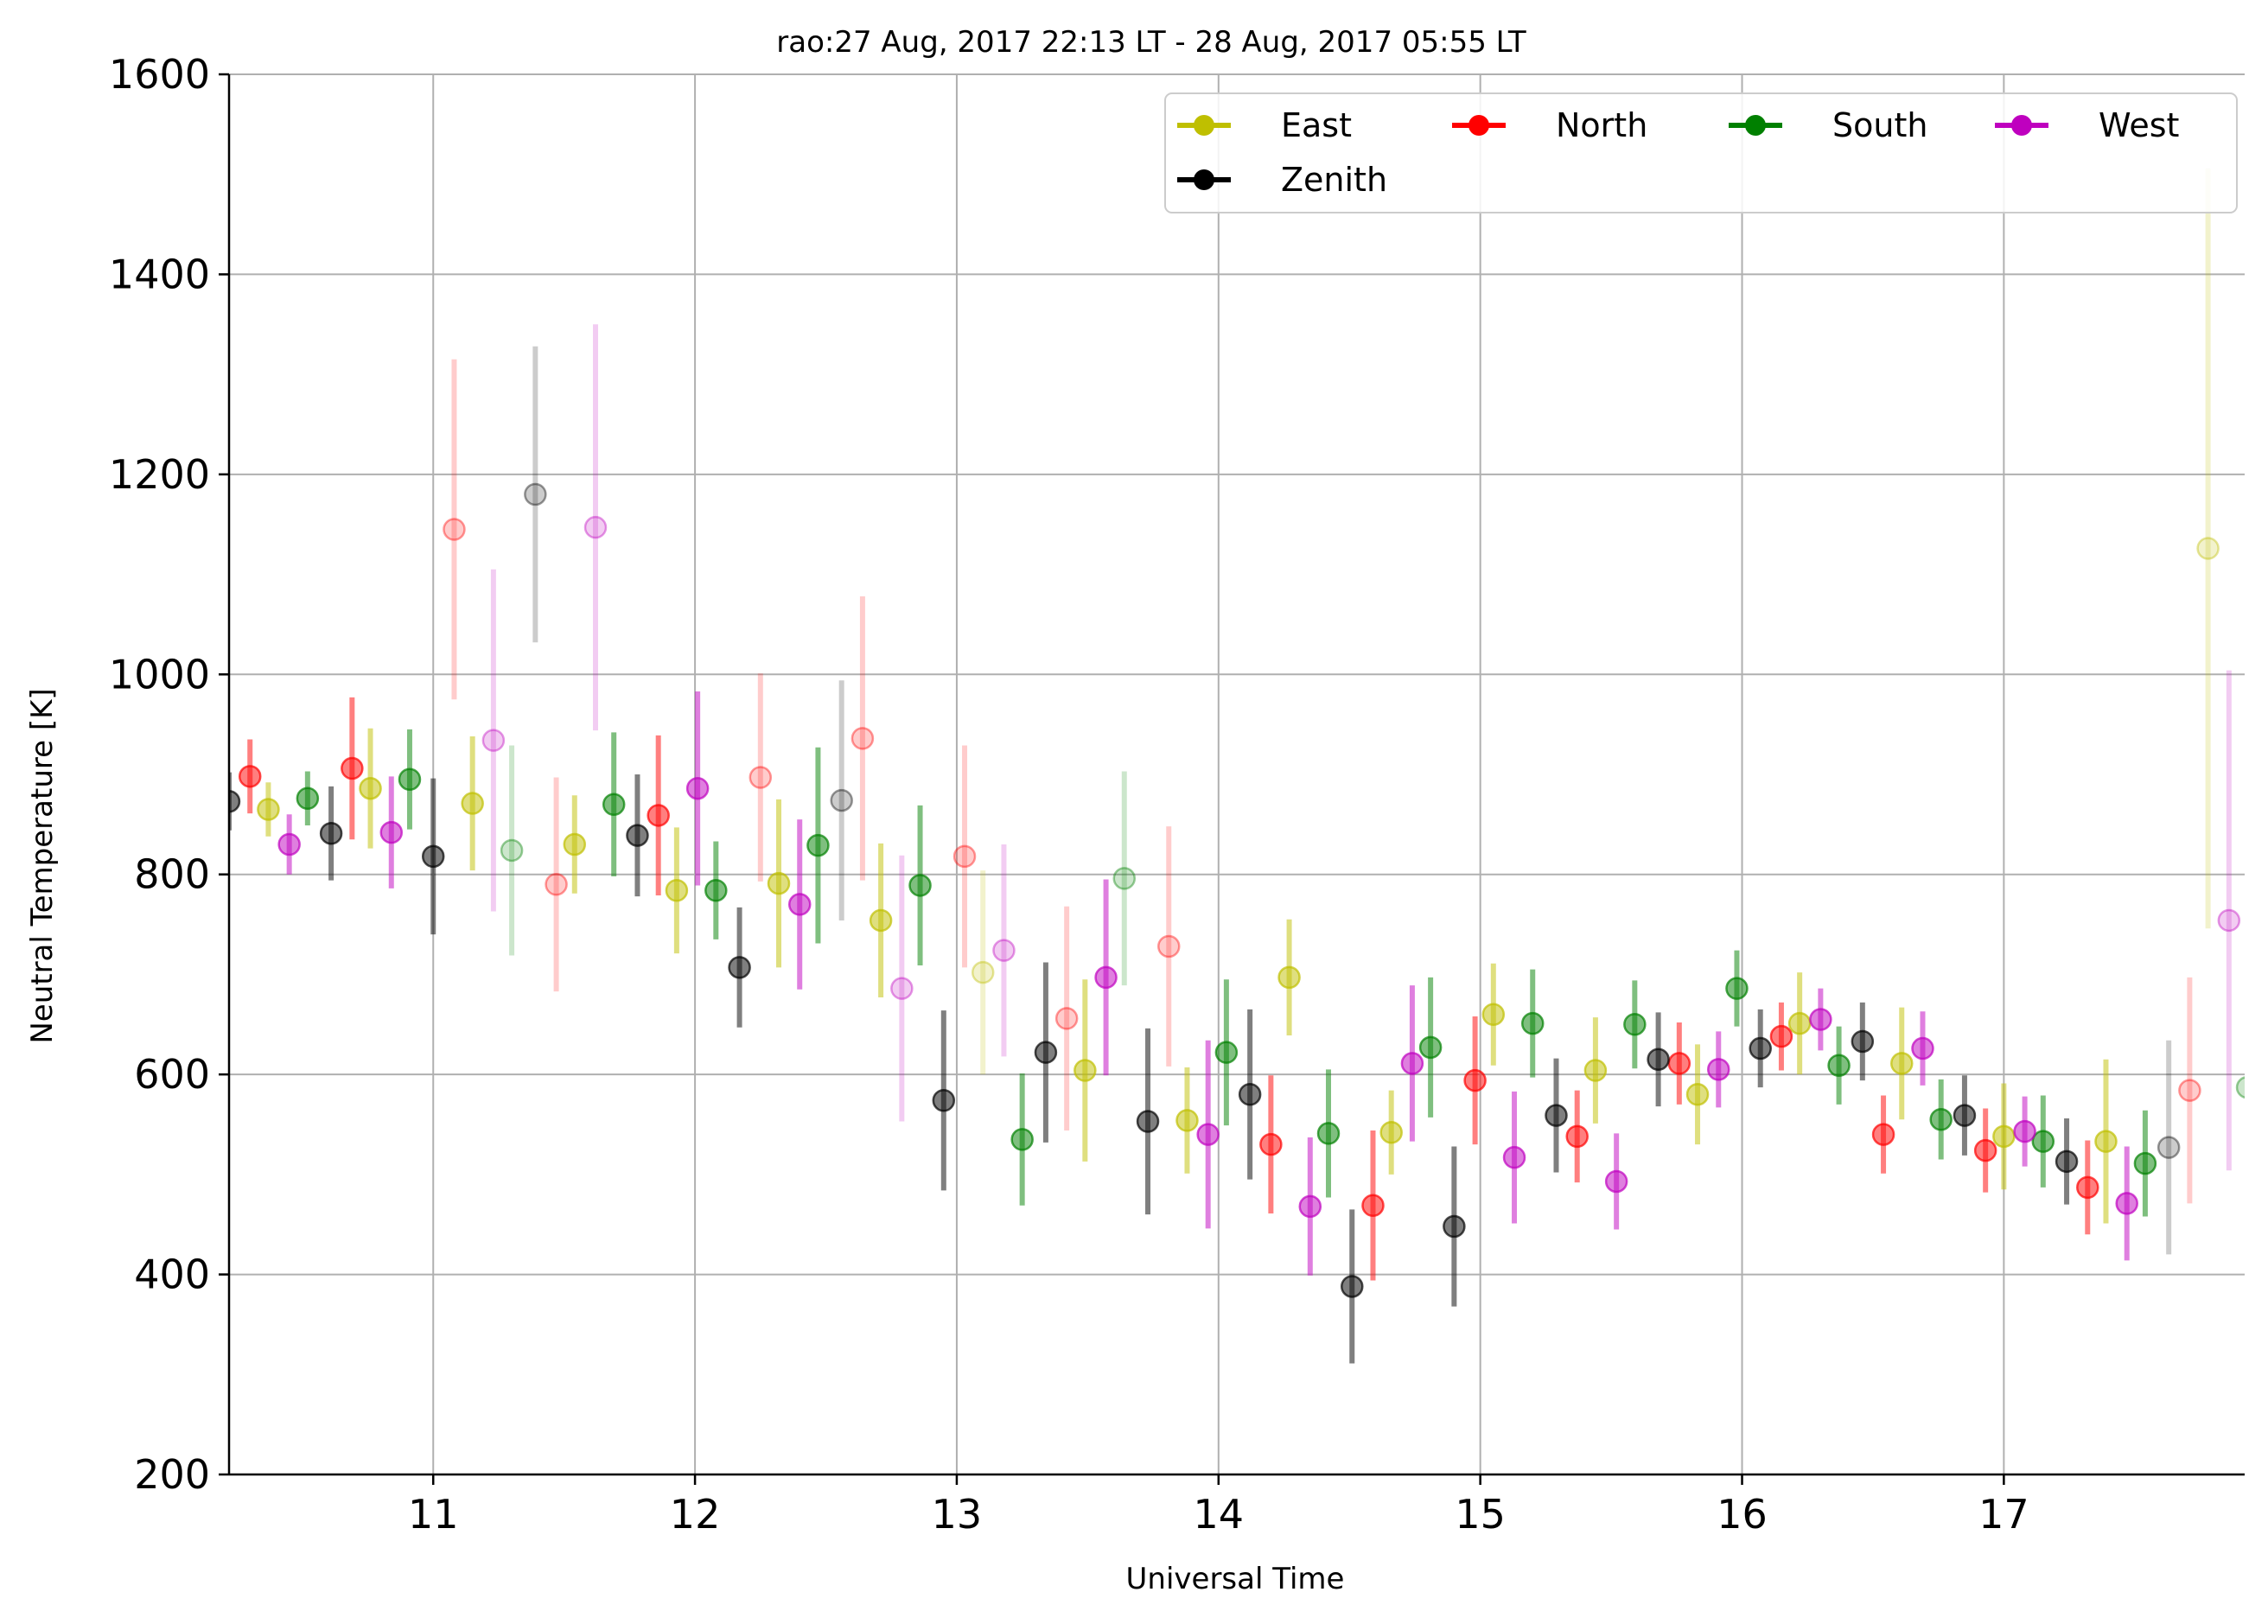  I want to click on x-axis-label: Universal Time, so click(1235, 1579).